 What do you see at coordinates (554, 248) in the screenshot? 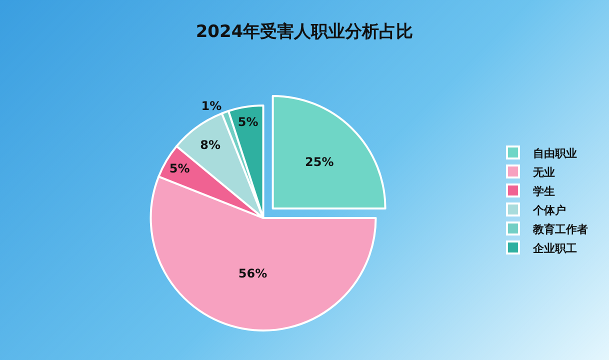
I see `legend-label: 企业职工` at bounding box center [554, 248].